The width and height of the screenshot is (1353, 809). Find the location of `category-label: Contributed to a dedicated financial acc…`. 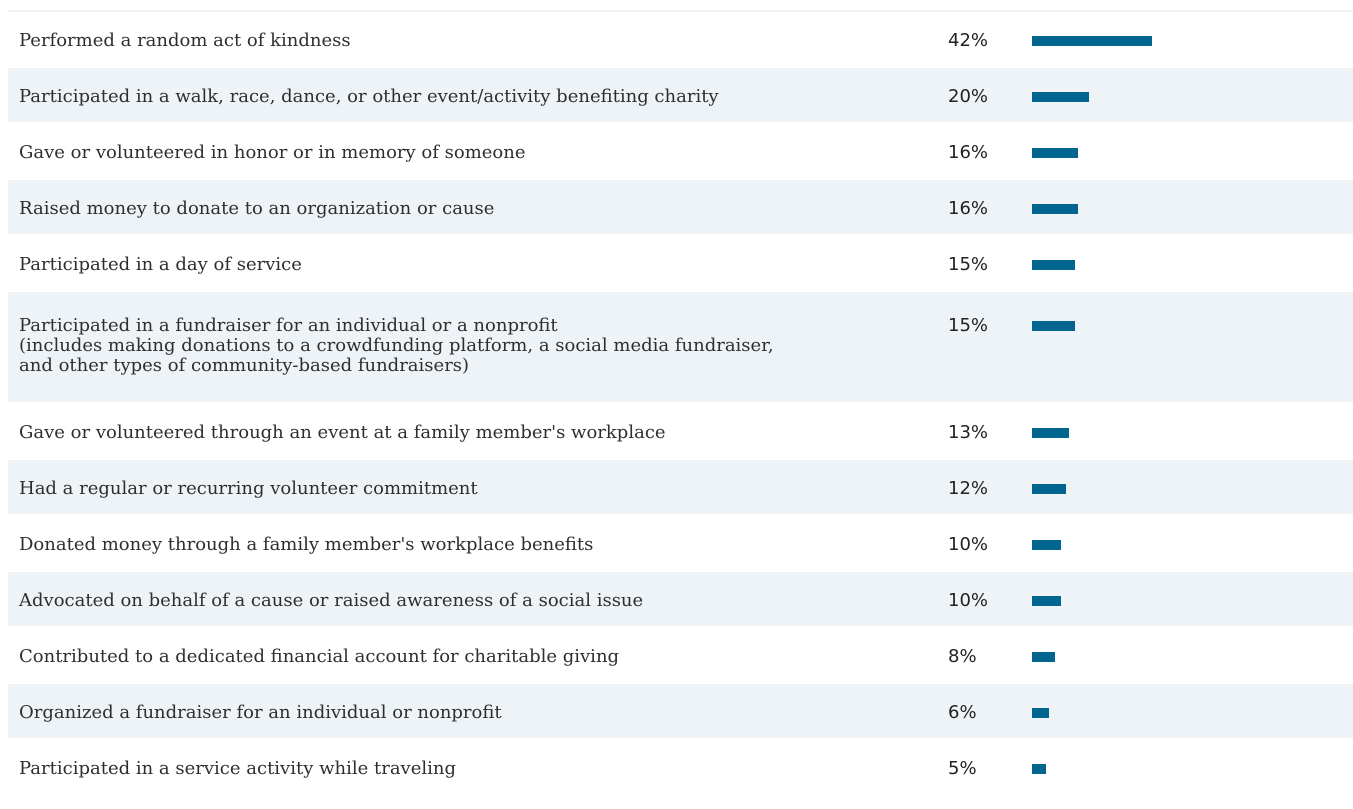

category-label: Contributed to a dedicated financial acc… is located at coordinates (319, 656).